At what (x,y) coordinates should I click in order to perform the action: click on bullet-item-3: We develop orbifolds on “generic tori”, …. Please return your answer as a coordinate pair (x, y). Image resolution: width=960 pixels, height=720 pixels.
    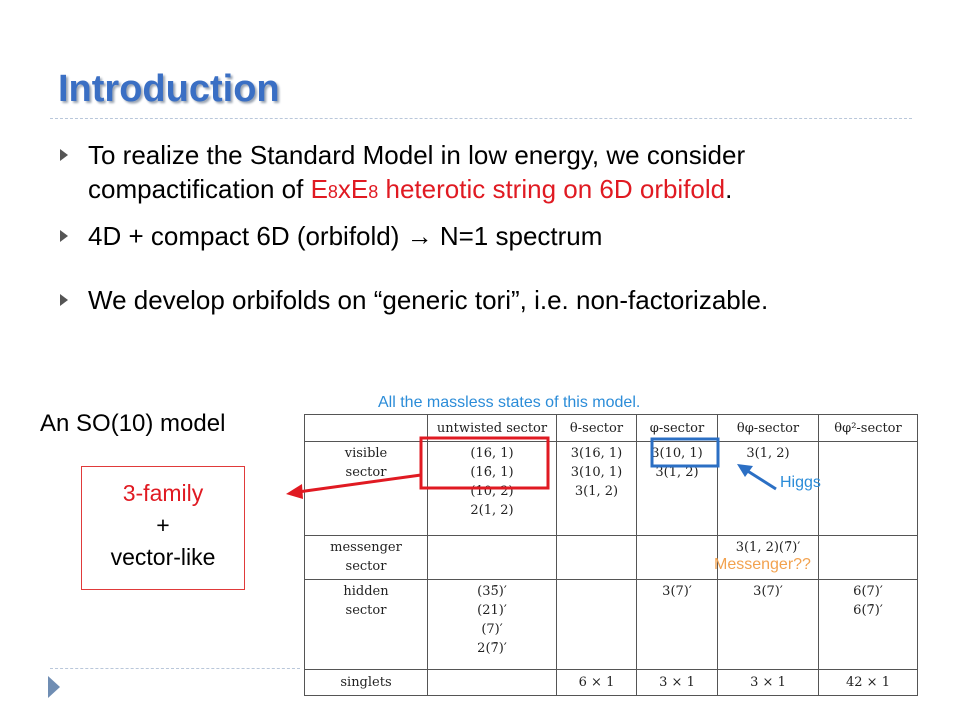
    Looking at the image, I should click on (500, 300).